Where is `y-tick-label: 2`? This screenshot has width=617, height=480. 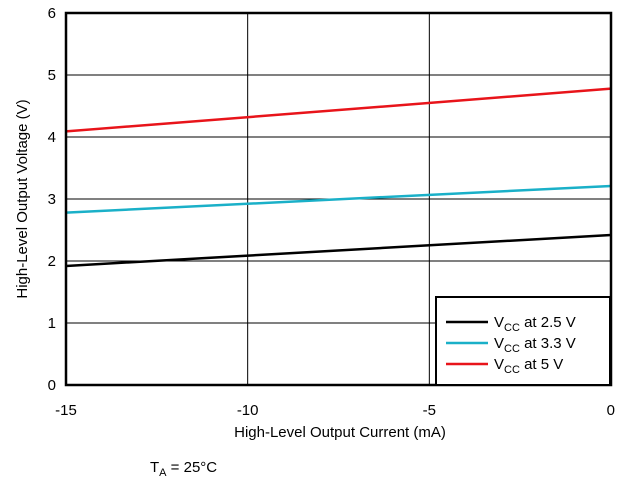
y-tick-label: 2 is located at coordinates (52, 261).